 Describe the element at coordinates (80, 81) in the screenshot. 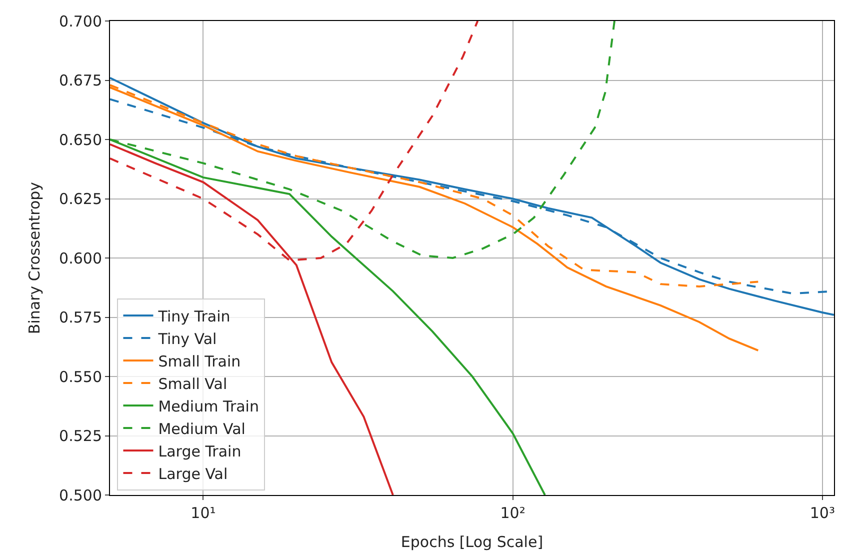

I see `y-tick-label: 0.675` at that location.